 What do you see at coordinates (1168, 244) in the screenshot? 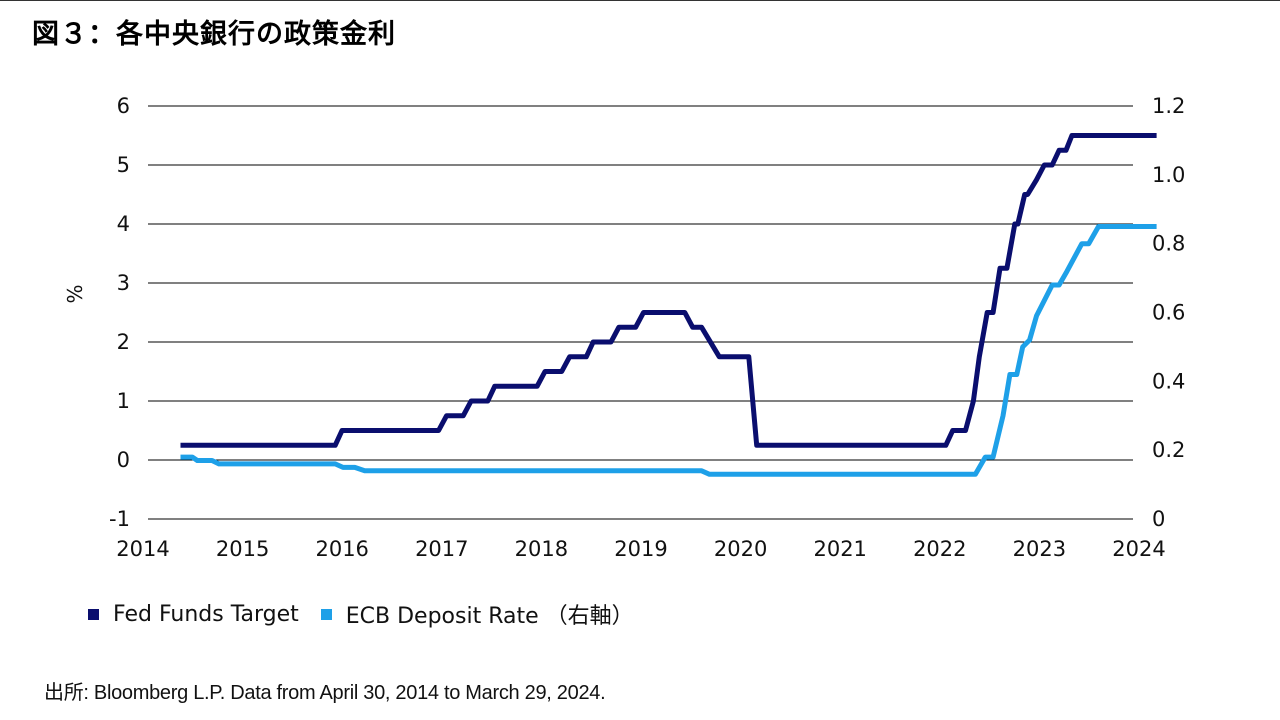
I see `y2-tick-label: 0.8` at bounding box center [1168, 244].